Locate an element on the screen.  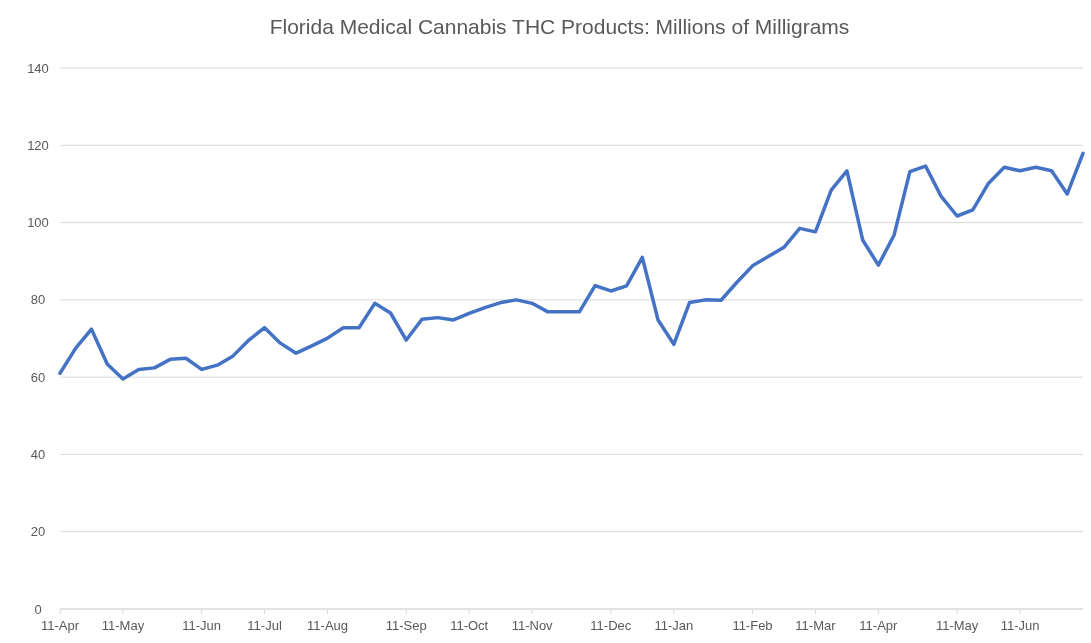
x-tick-label: 11-Nov is located at coordinates (532, 625).